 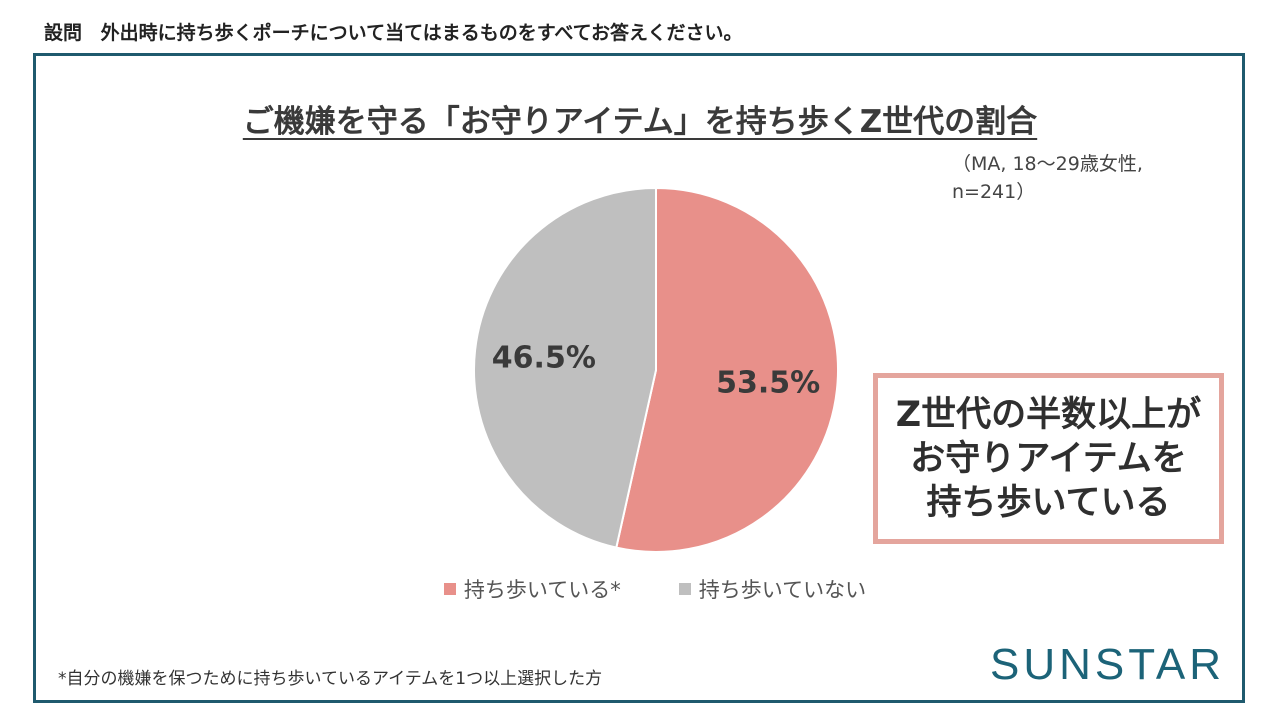 I want to click on legend-item-carry: 持ち歩いている*, so click(x=532, y=589).